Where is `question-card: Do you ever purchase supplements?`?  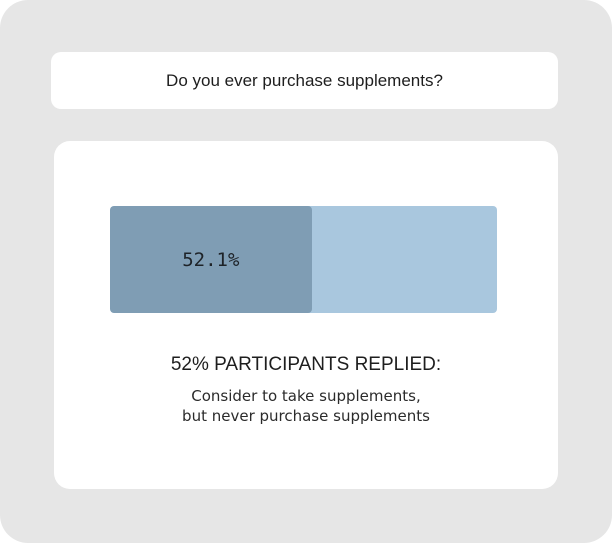
question-card: Do you ever purchase supplements? is located at coordinates (304, 80).